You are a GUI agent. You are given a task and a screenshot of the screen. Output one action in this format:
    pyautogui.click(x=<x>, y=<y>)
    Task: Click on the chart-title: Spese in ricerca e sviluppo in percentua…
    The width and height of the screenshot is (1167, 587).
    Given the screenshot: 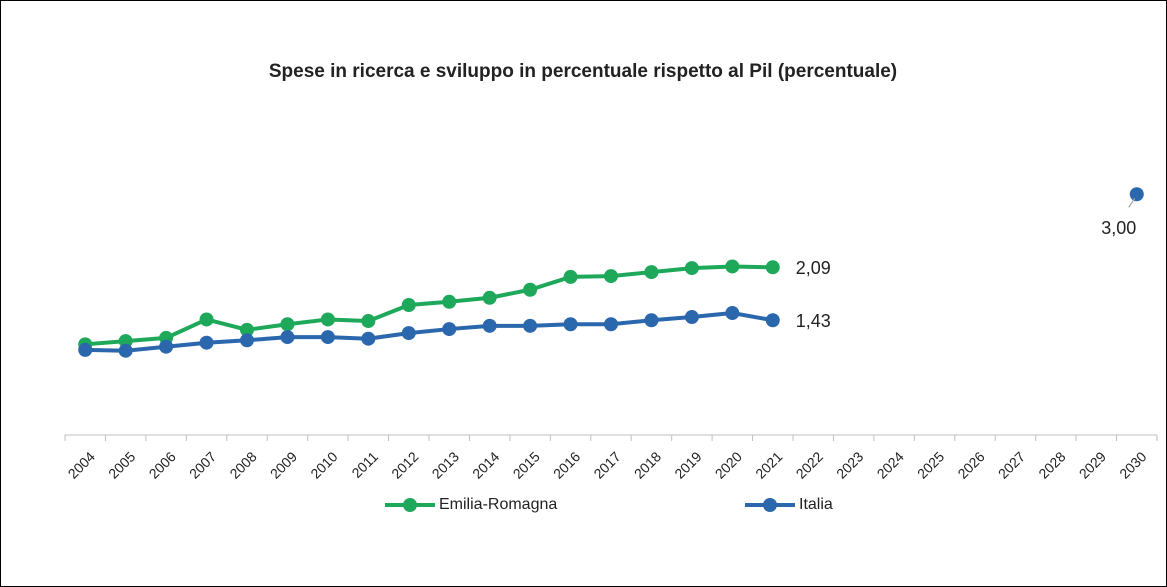 What is the action you would take?
    pyautogui.click(x=583, y=71)
    